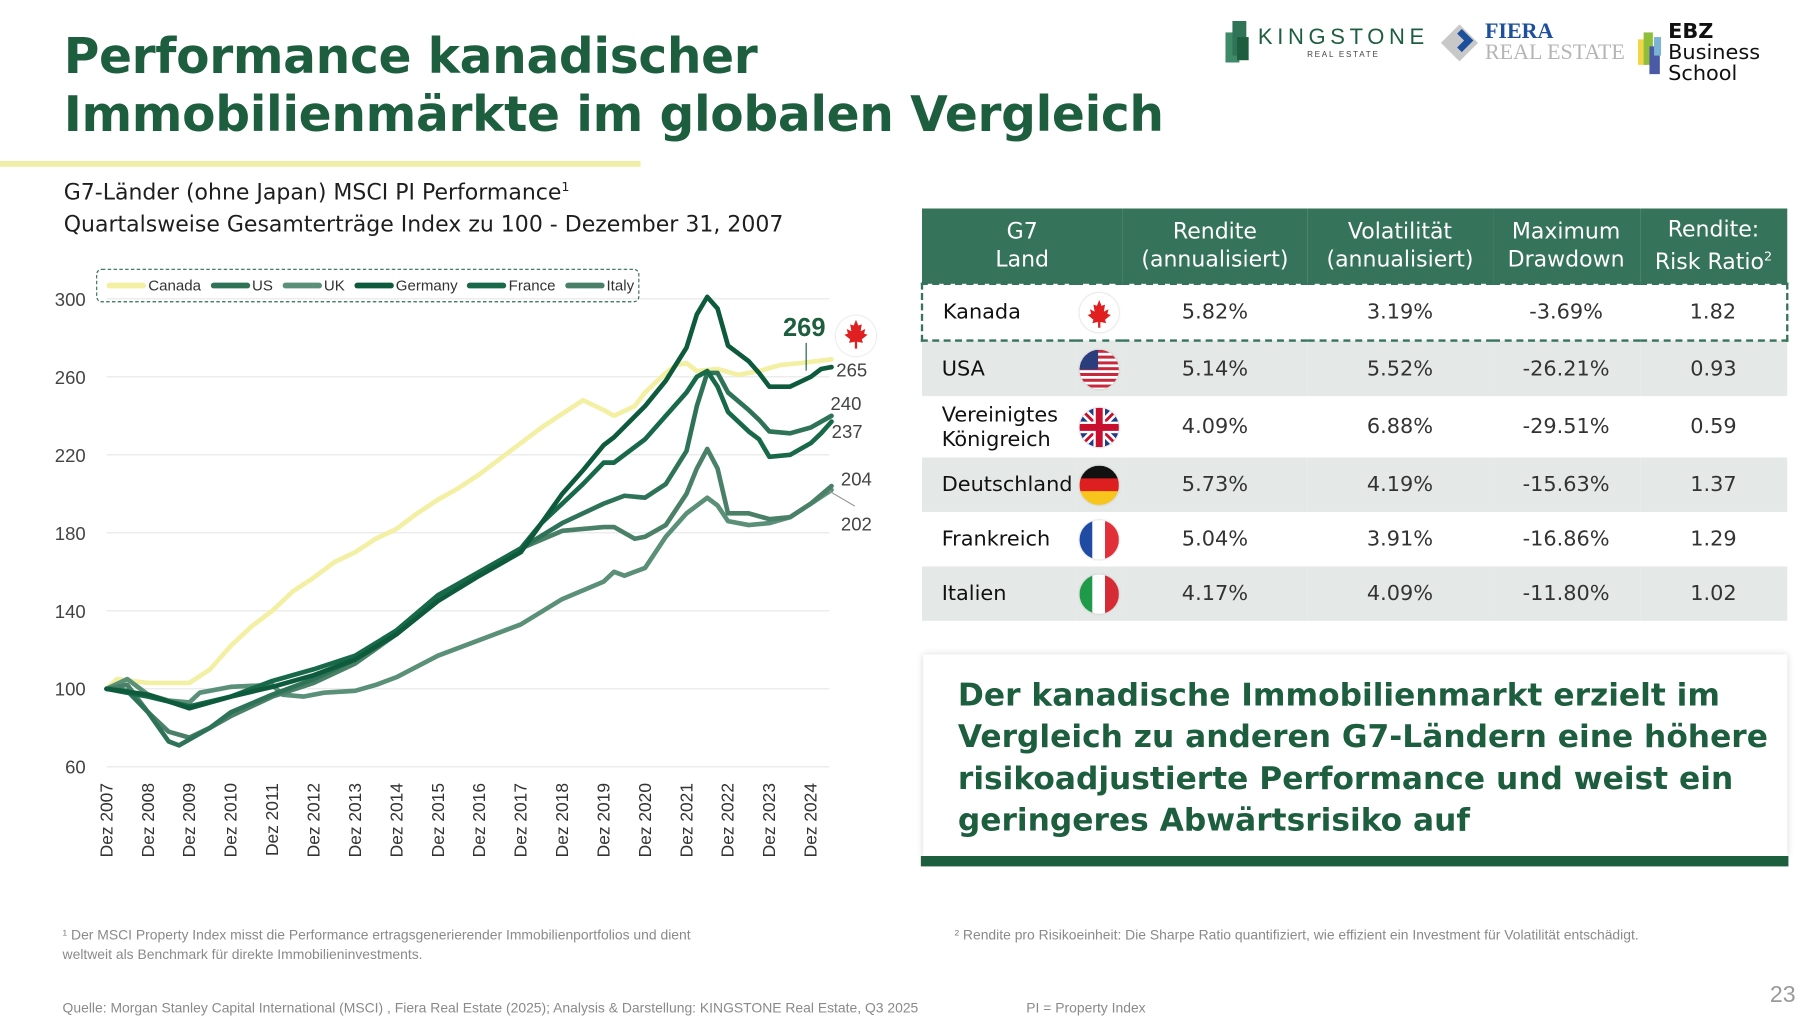 The width and height of the screenshot is (1807, 1022). I want to click on x-tick-label: Dez 2018, so click(562, 820).